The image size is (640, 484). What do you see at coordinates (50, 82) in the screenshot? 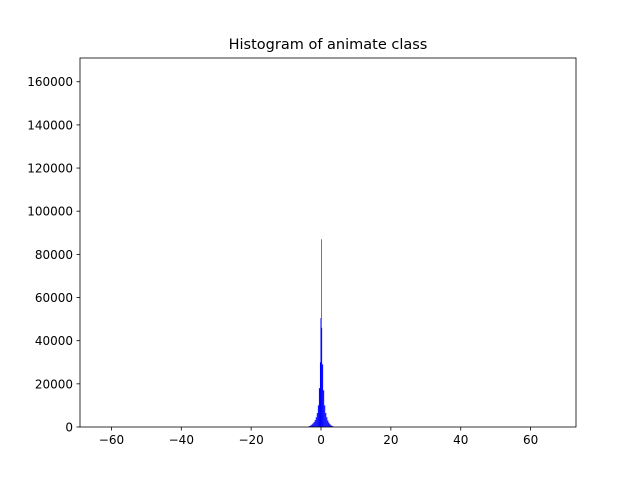
I see `y-tick-label: 160000` at bounding box center [50, 82].